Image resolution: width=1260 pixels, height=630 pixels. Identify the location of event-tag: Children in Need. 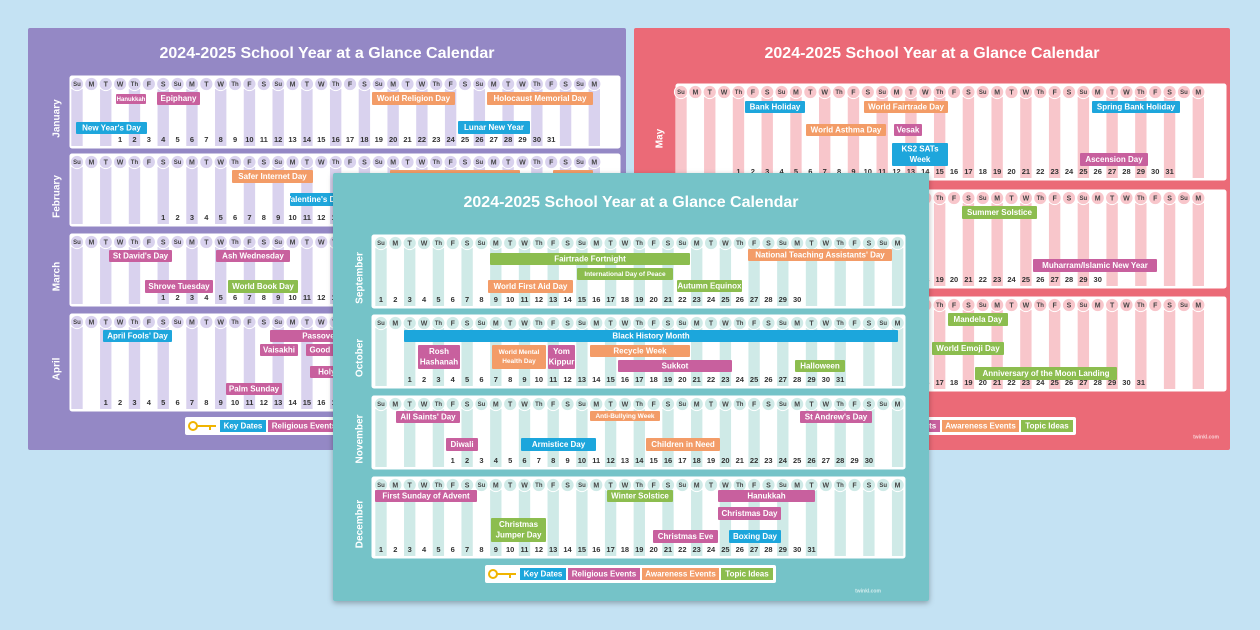
(683, 444).